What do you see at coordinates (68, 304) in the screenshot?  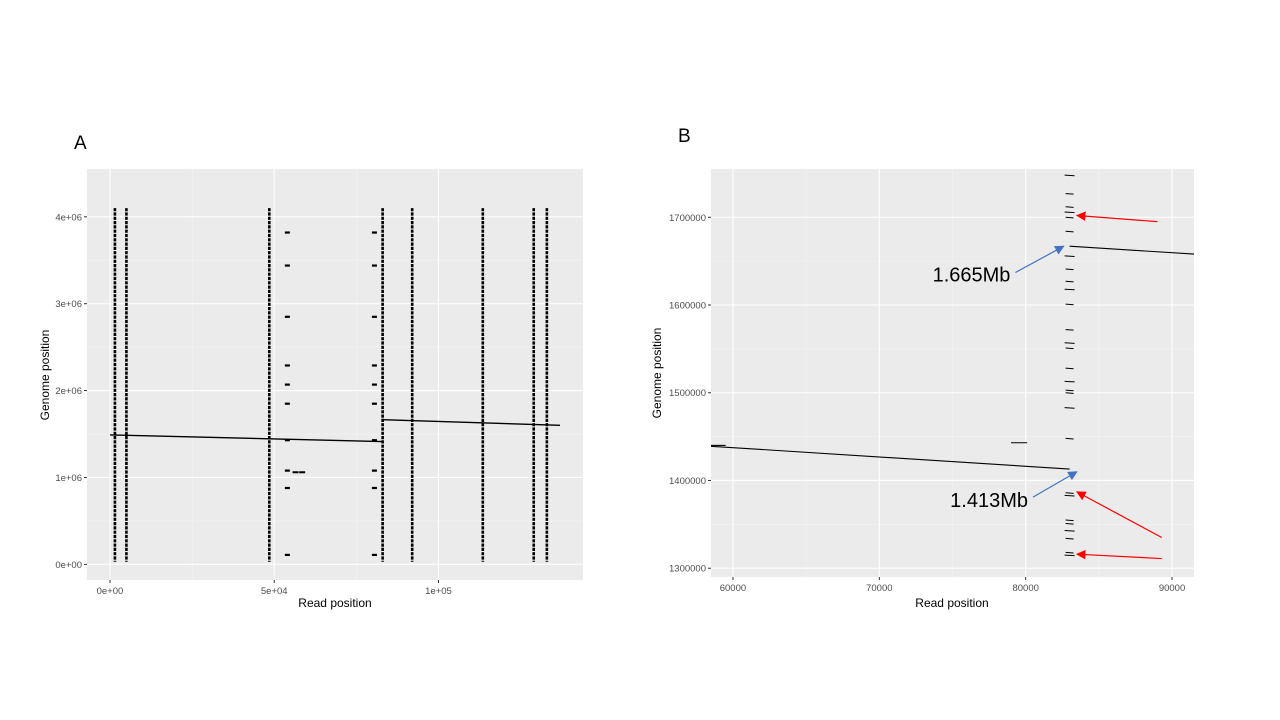 I see `panel-a-y-tick-label: 3e+06` at bounding box center [68, 304].